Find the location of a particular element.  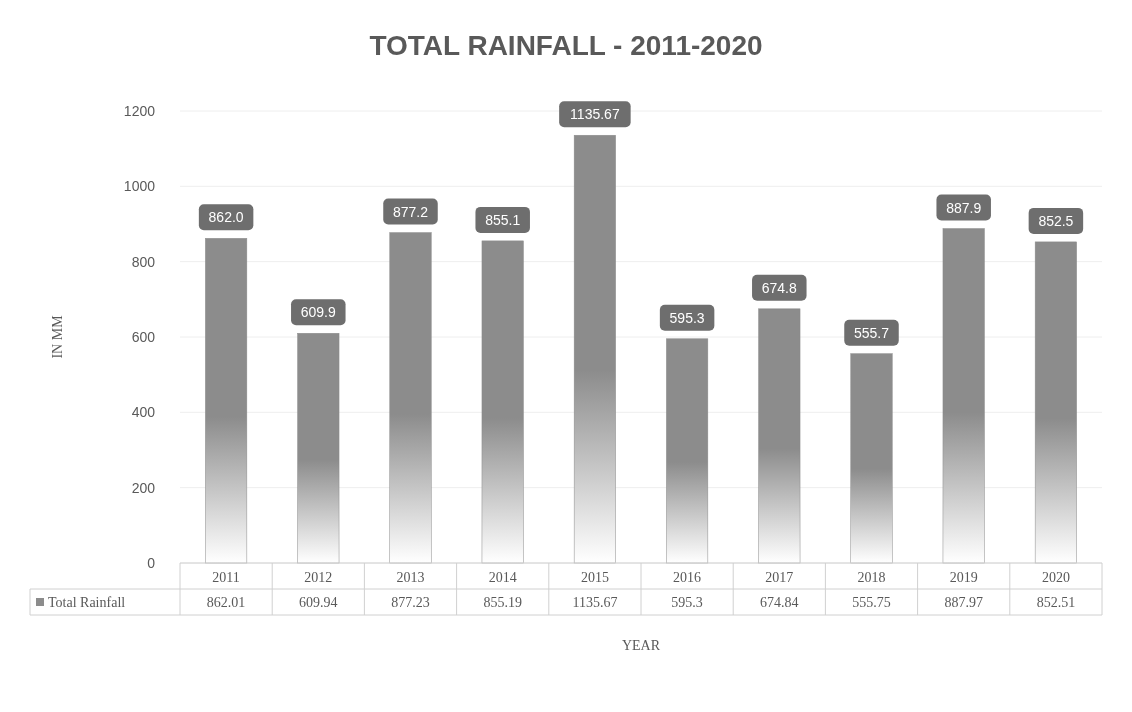

annotation: 555.7 is located at coordinates (871, 332).